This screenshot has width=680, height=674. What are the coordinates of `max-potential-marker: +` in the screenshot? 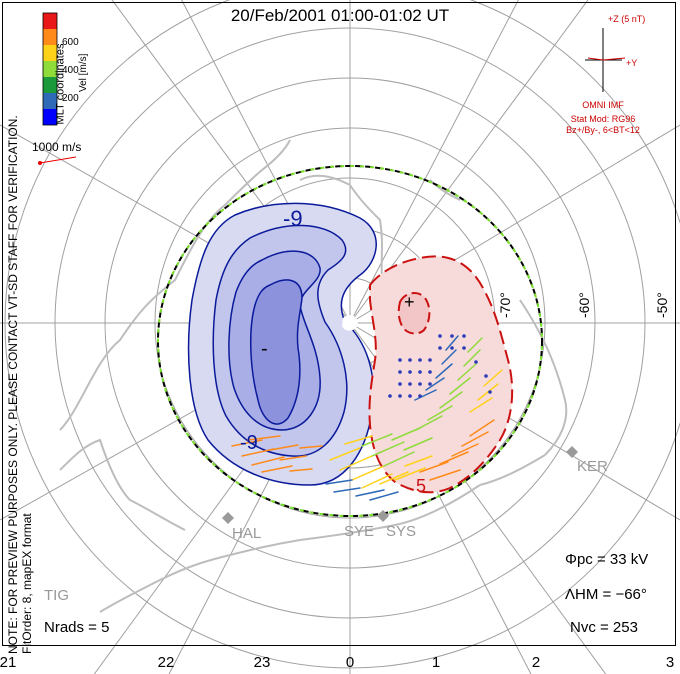 It's located at (409, 302).